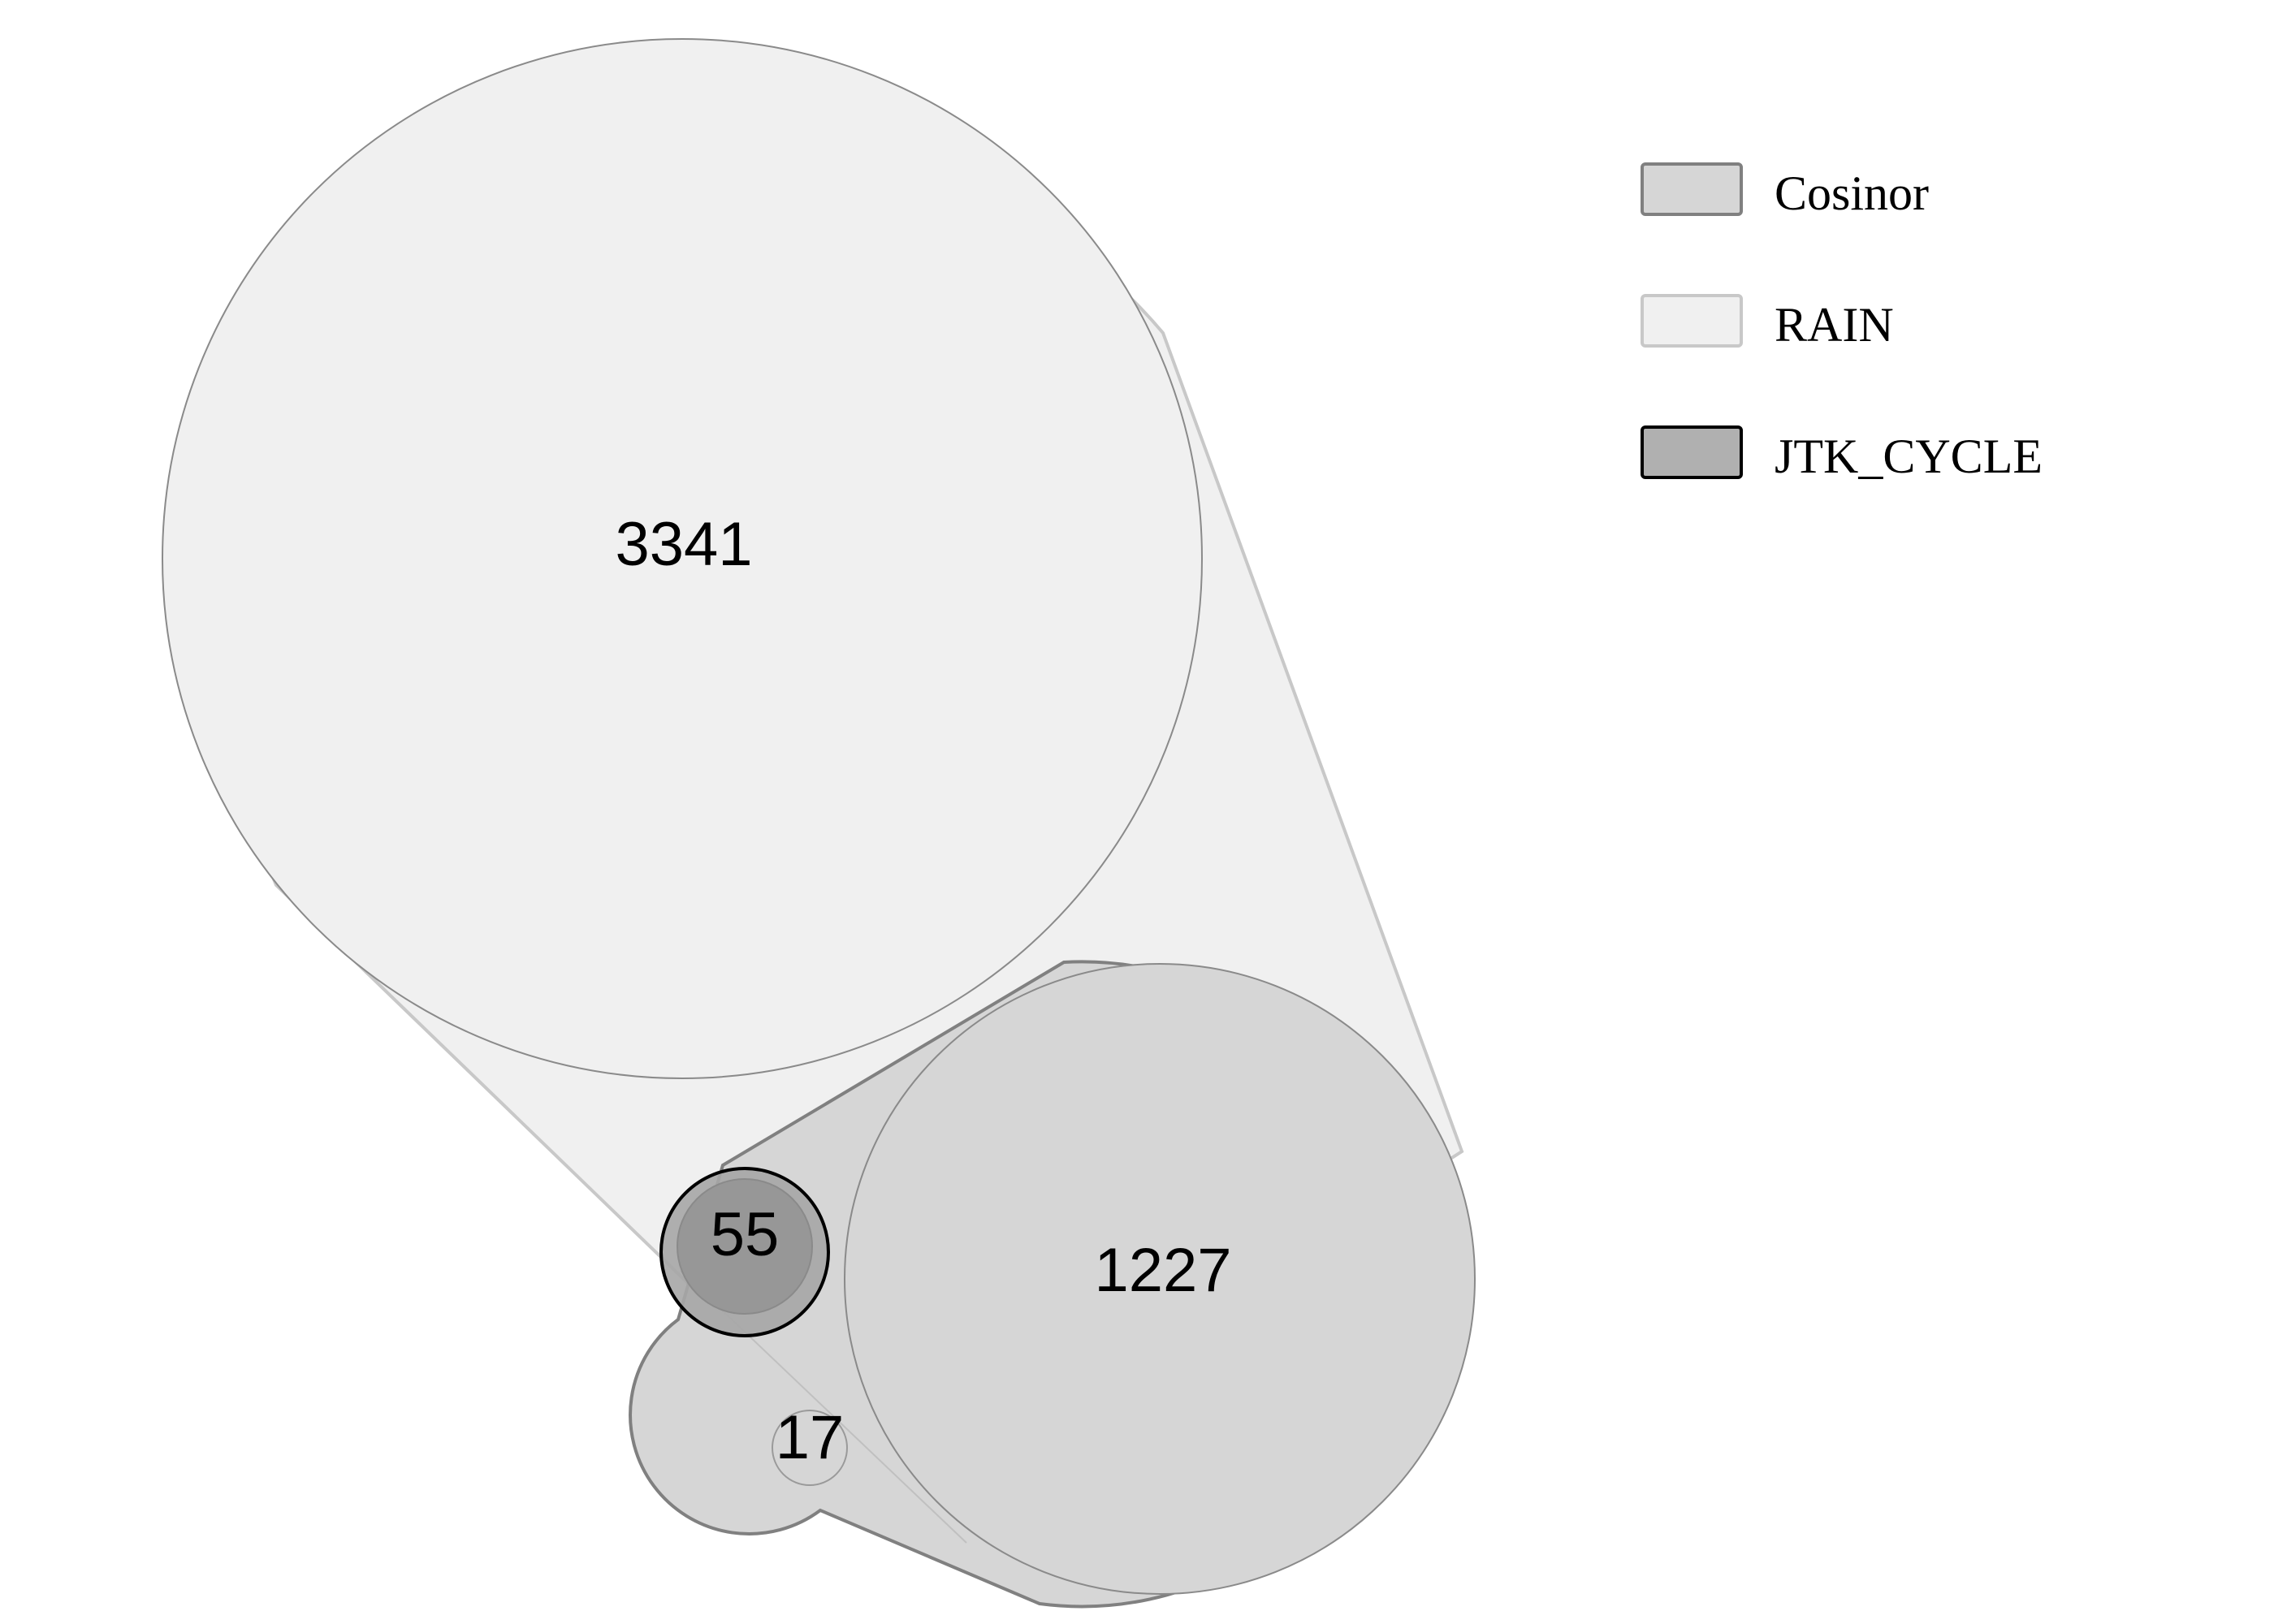 The height and width of the screenshot is (1624, 2274). I want to click on legend-swatch-jtk, so click(1692, 452).